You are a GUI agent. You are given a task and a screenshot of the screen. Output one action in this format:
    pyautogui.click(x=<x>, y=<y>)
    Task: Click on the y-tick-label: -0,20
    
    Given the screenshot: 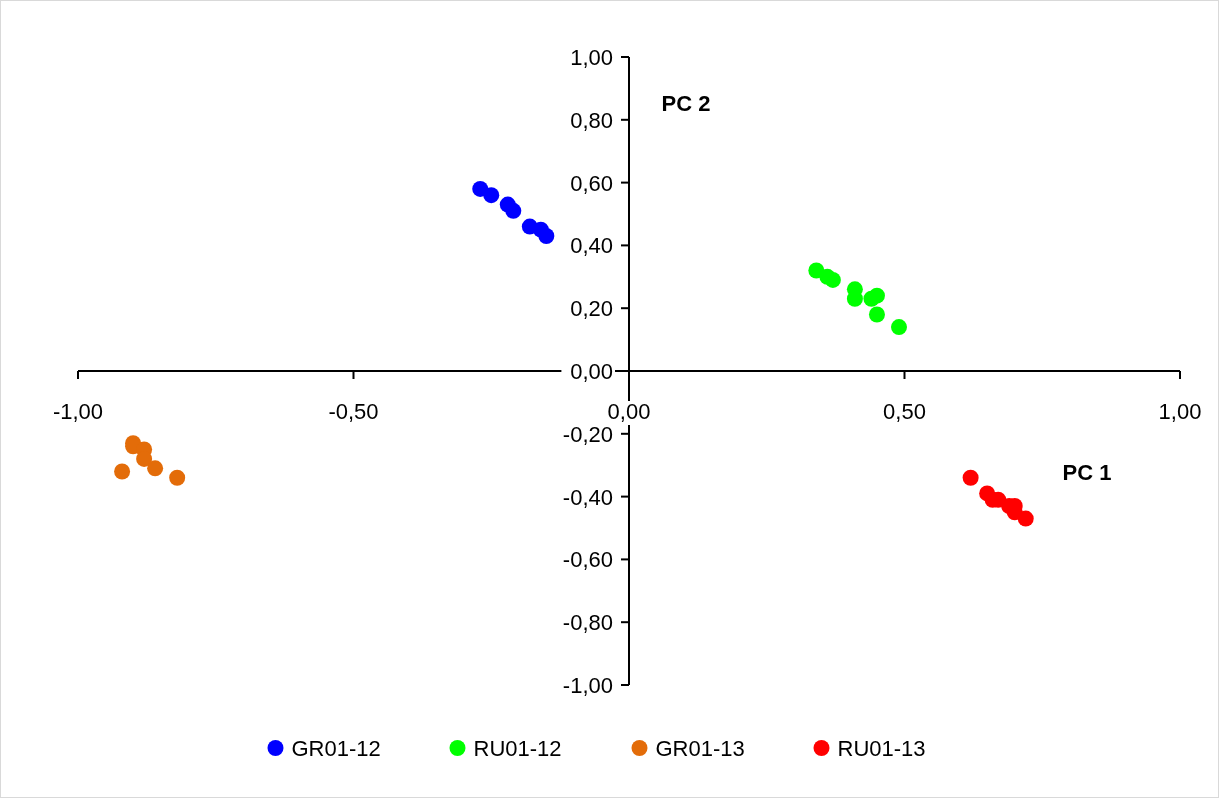 What is the action you would take?
    pyautogui.click(x=587, y=434)
    